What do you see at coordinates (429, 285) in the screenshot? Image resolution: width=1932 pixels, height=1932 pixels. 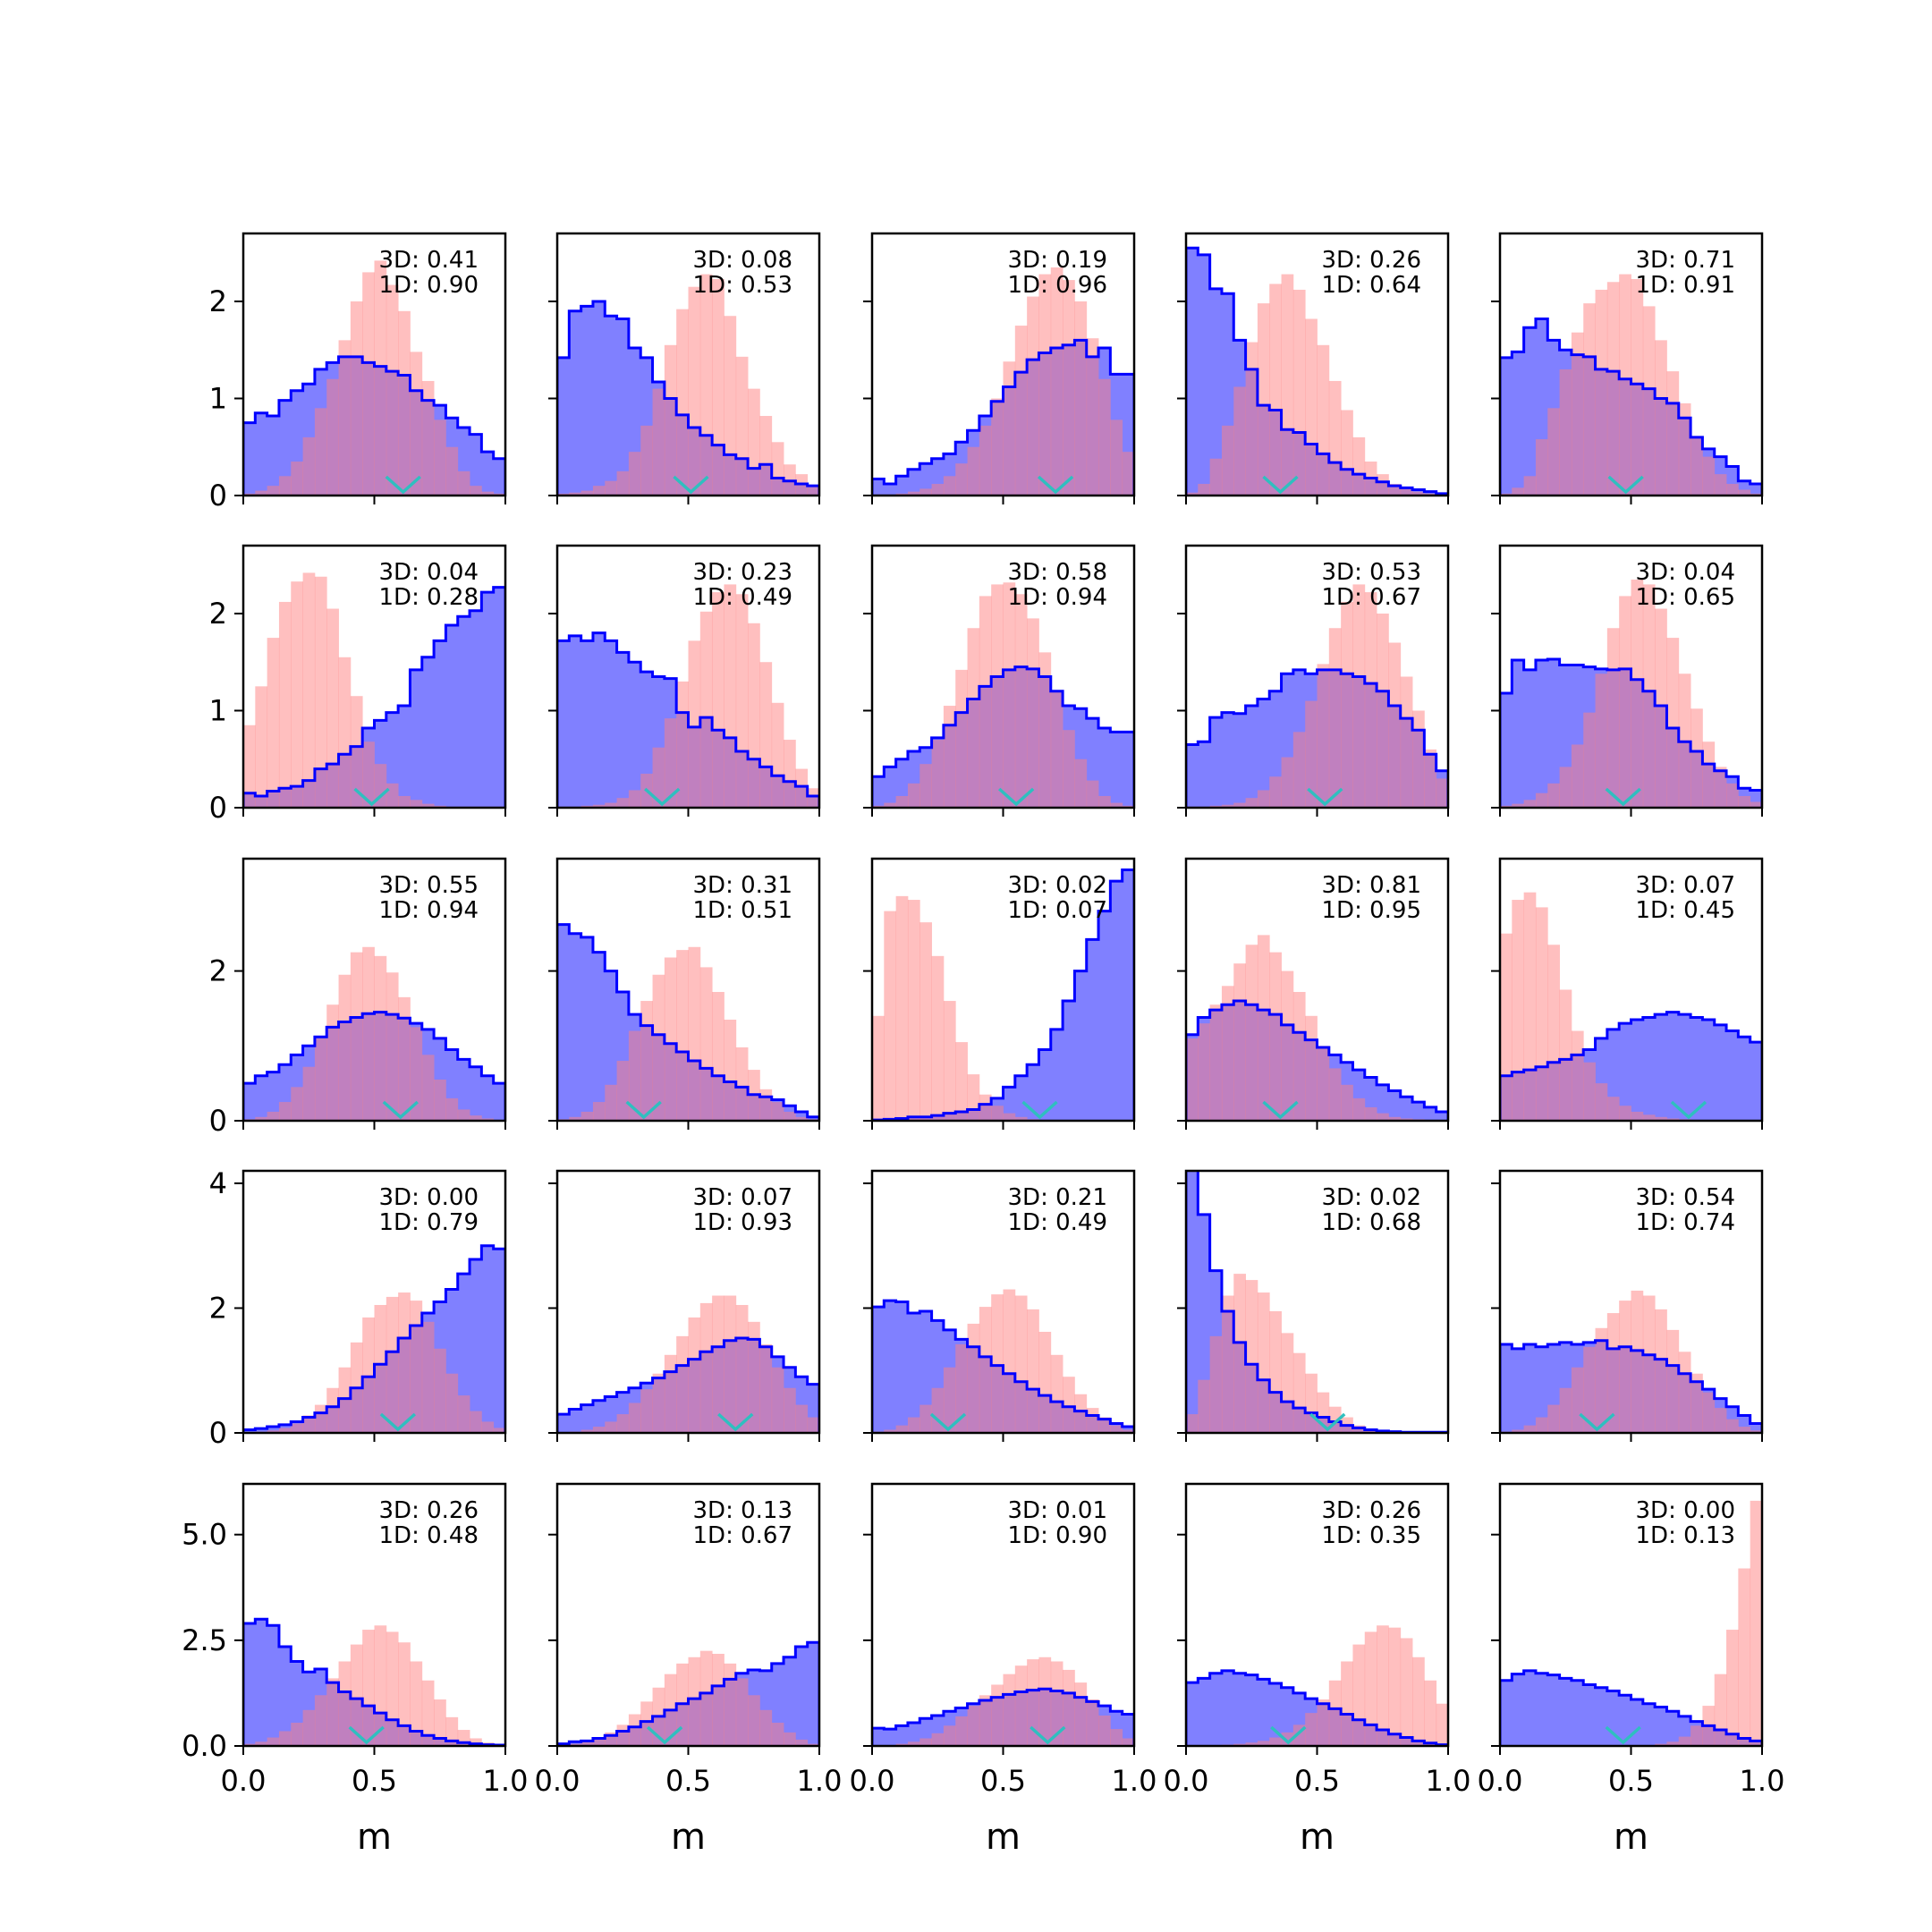 I see `annotation-1d: 1D: 0.90` at bounding box center [429, 285].